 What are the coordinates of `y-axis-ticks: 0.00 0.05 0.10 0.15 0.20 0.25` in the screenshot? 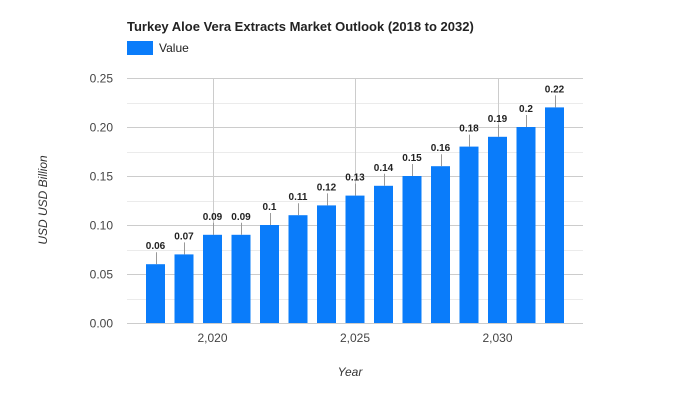 It's located at (102, 201).